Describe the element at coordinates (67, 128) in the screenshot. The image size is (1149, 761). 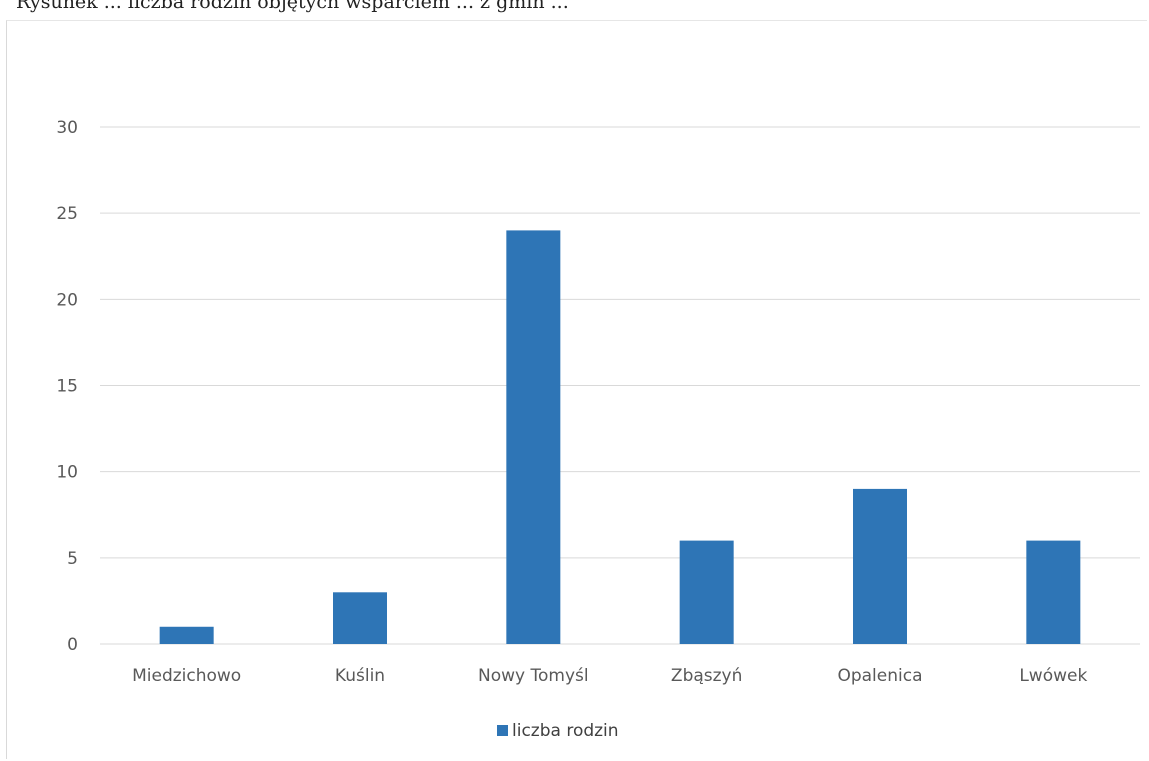
I see `y-tick-label: 30` at that location.